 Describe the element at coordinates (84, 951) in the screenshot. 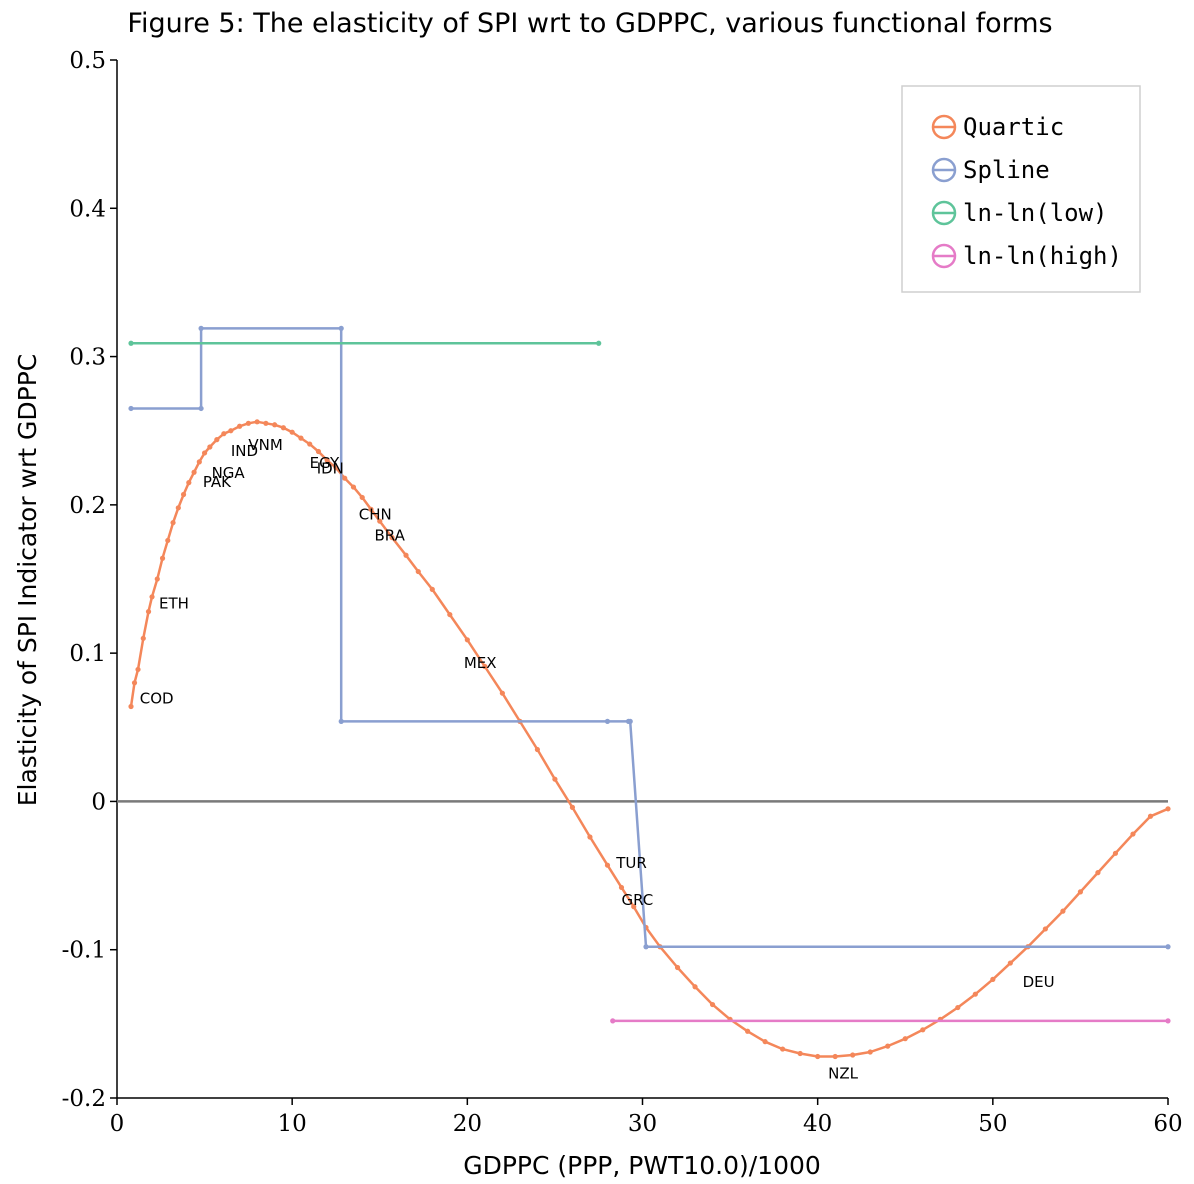

I see `y-tick-label: -0.1` at that location.